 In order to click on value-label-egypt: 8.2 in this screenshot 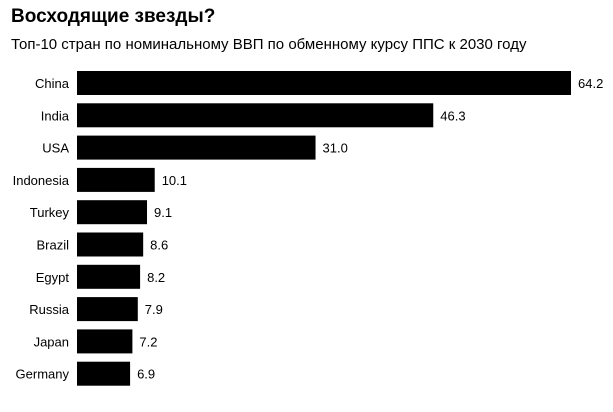, I will do `click(156, 277)`.